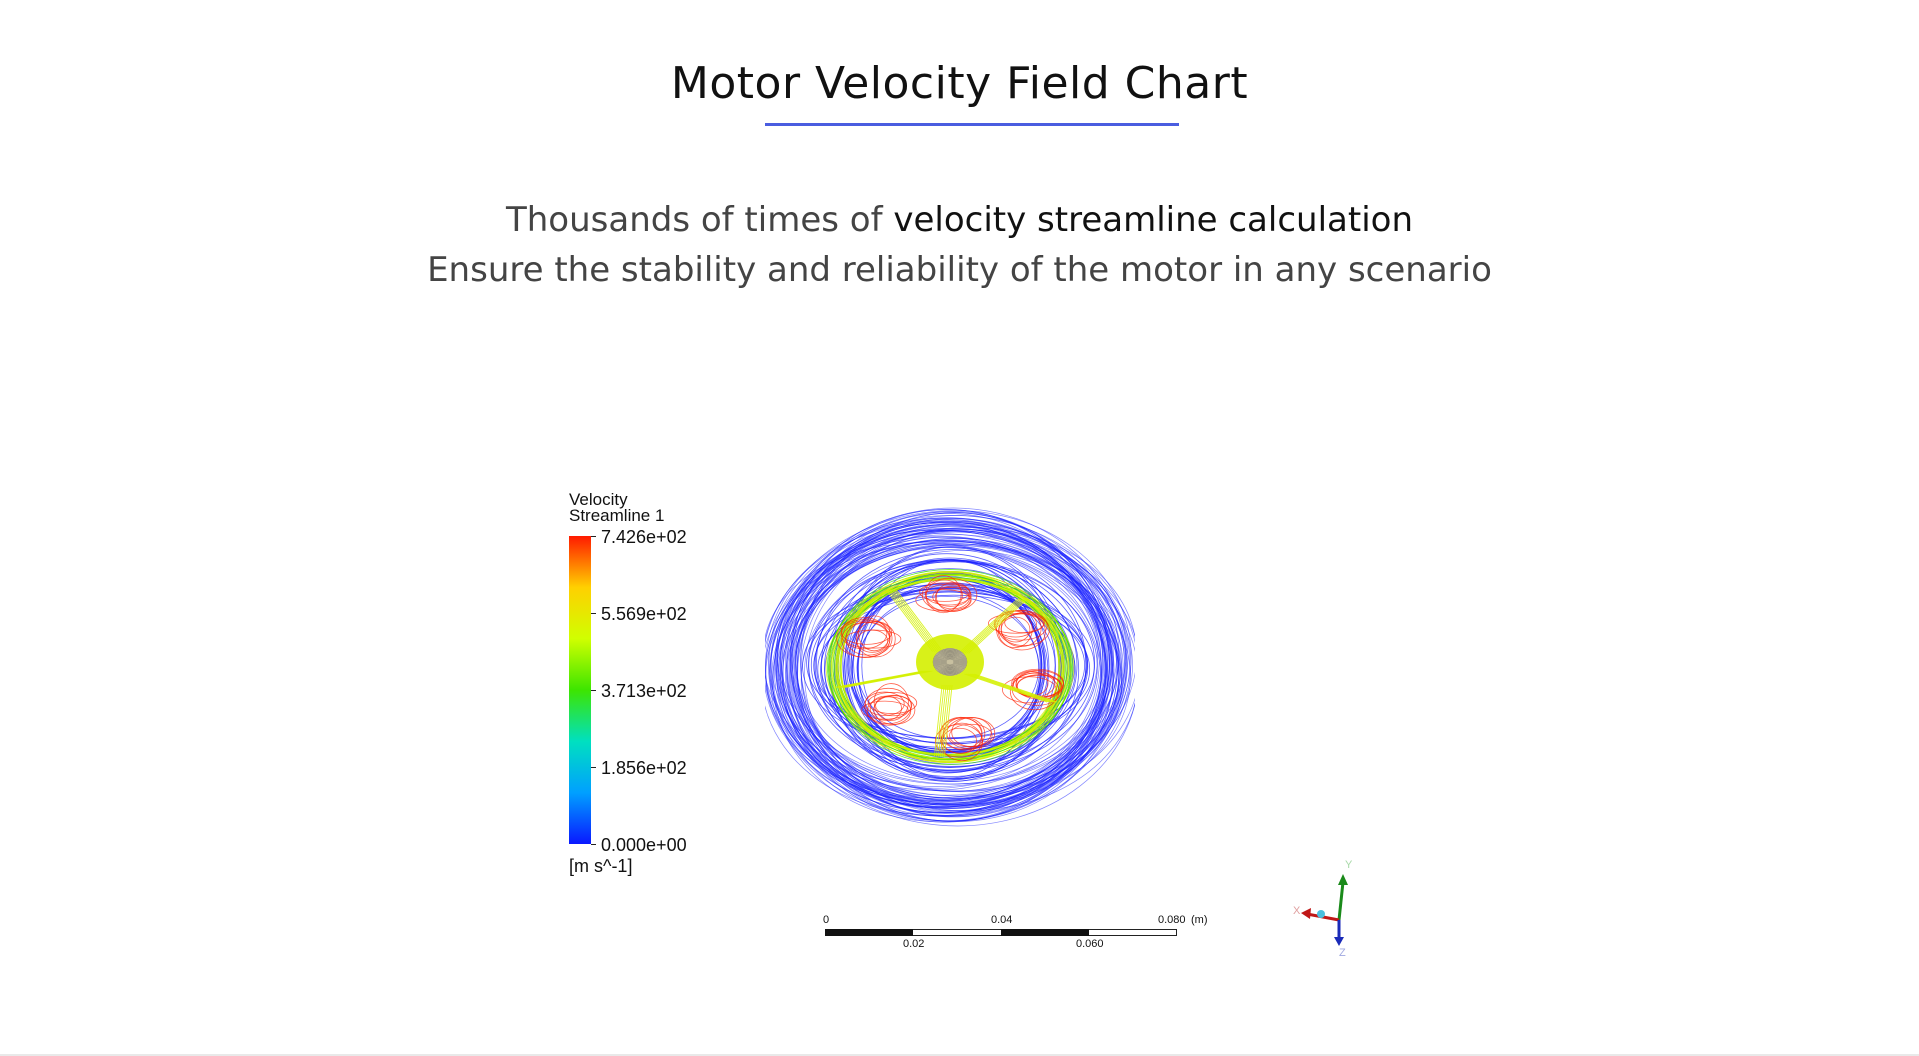 The image size is (1919, 1056). Describe the element at coordinates (826, 920) in the screenshot. I see `scale-label: 0` at that location.